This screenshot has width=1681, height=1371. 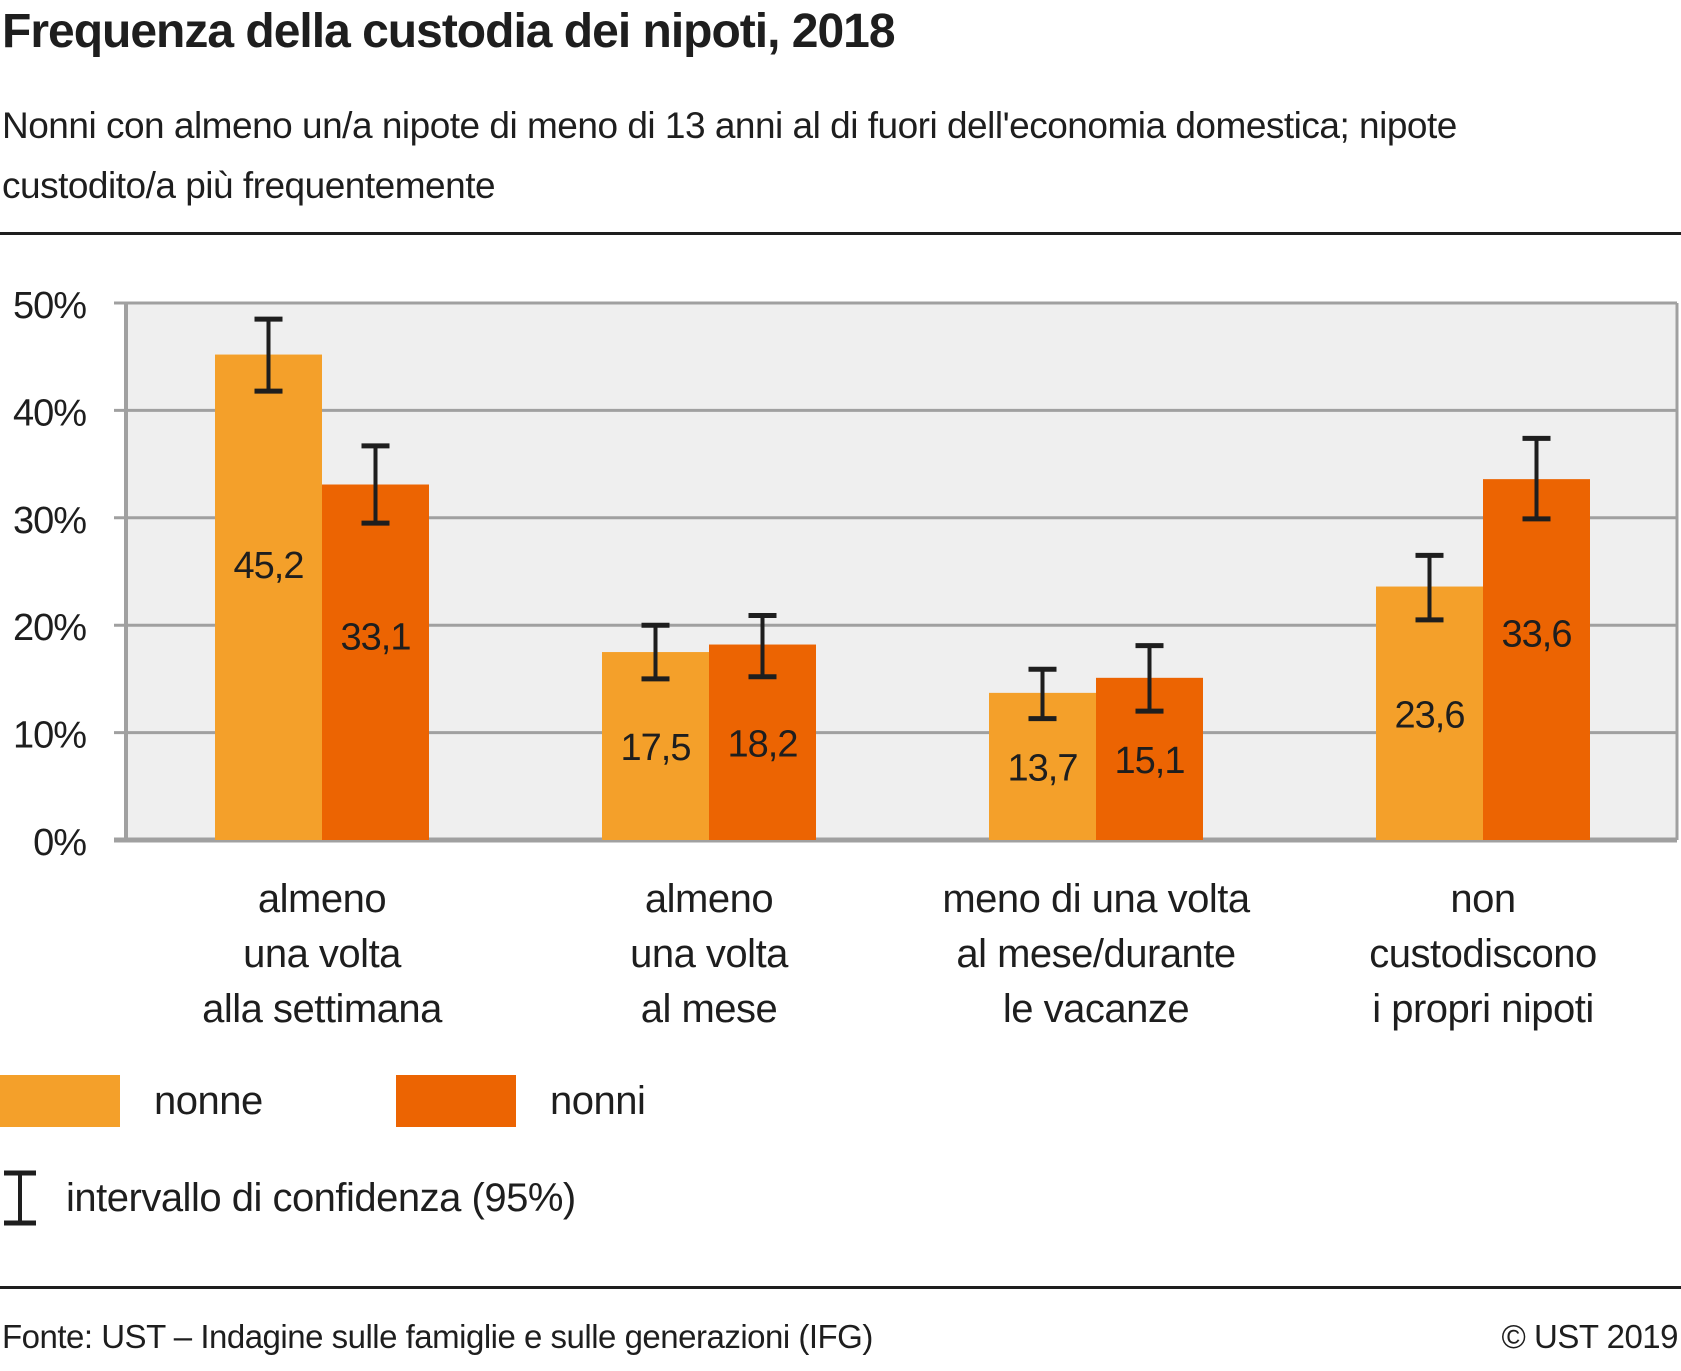 I want to click on legend-item-nonni: nonni, so click(x=521, y=1101).